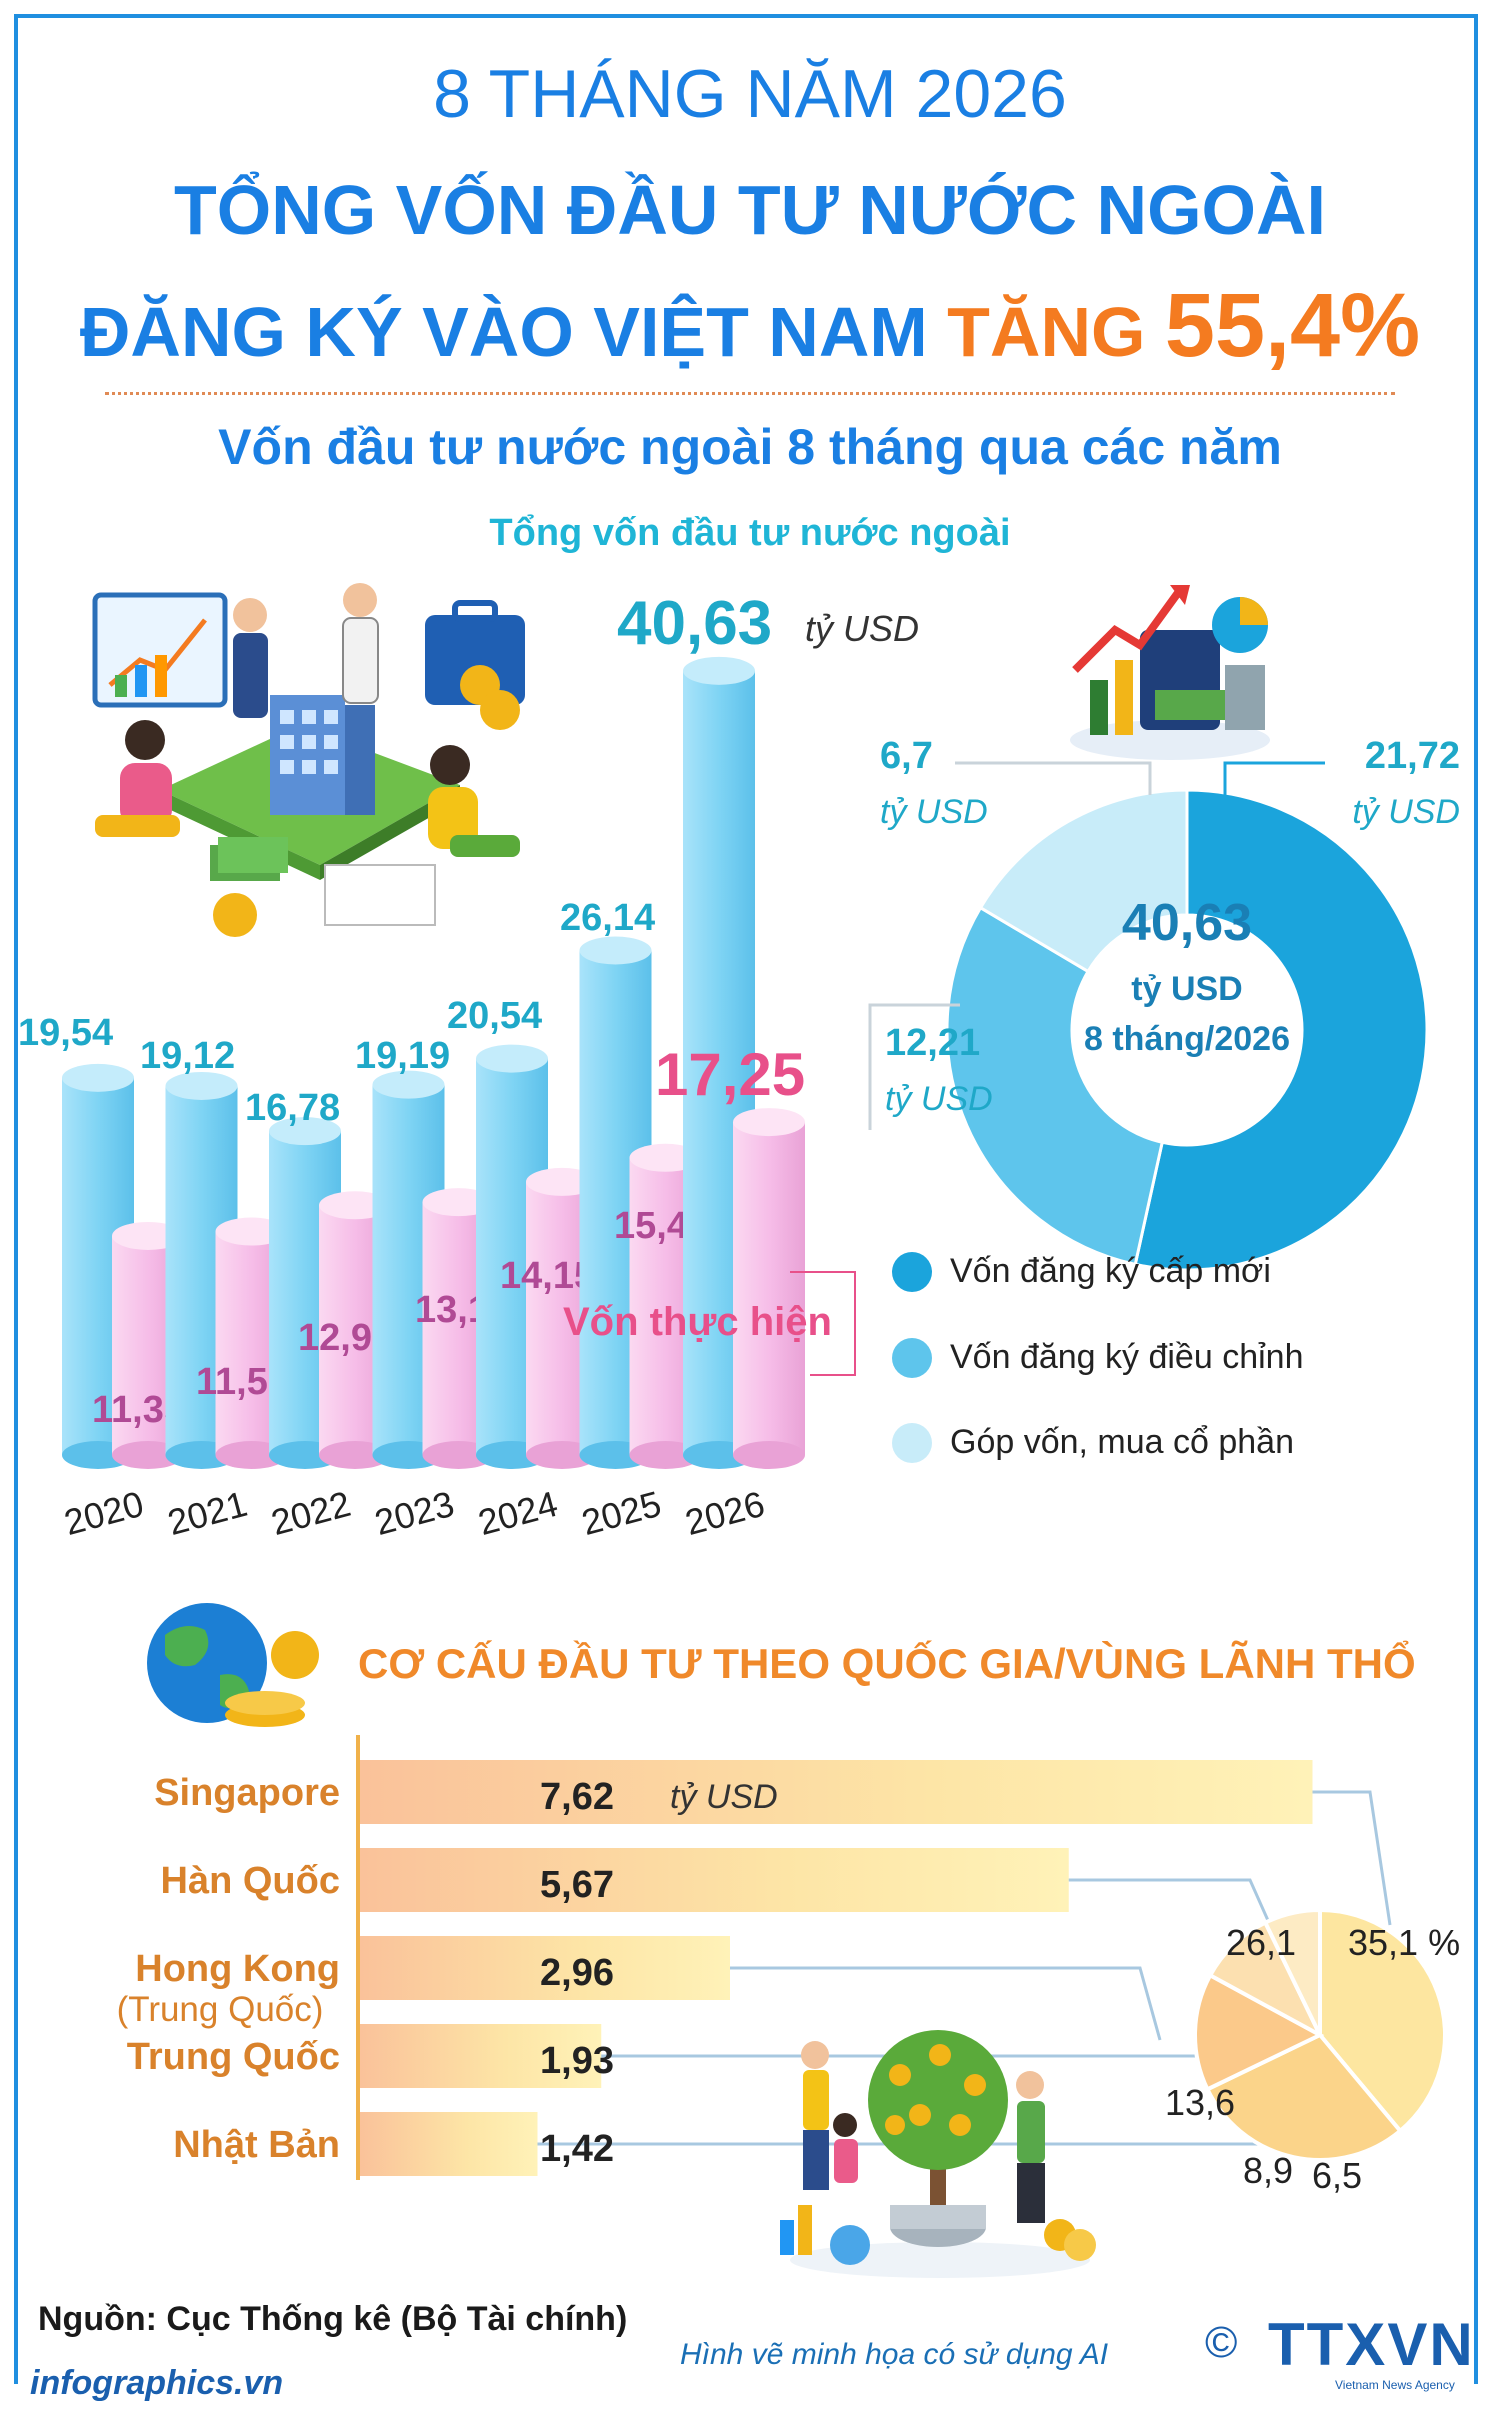  What do you see at coordinates (414, 1513) in the screenshot?
I see `year-label-2023: 2023` at bounding box center [414, 1513].